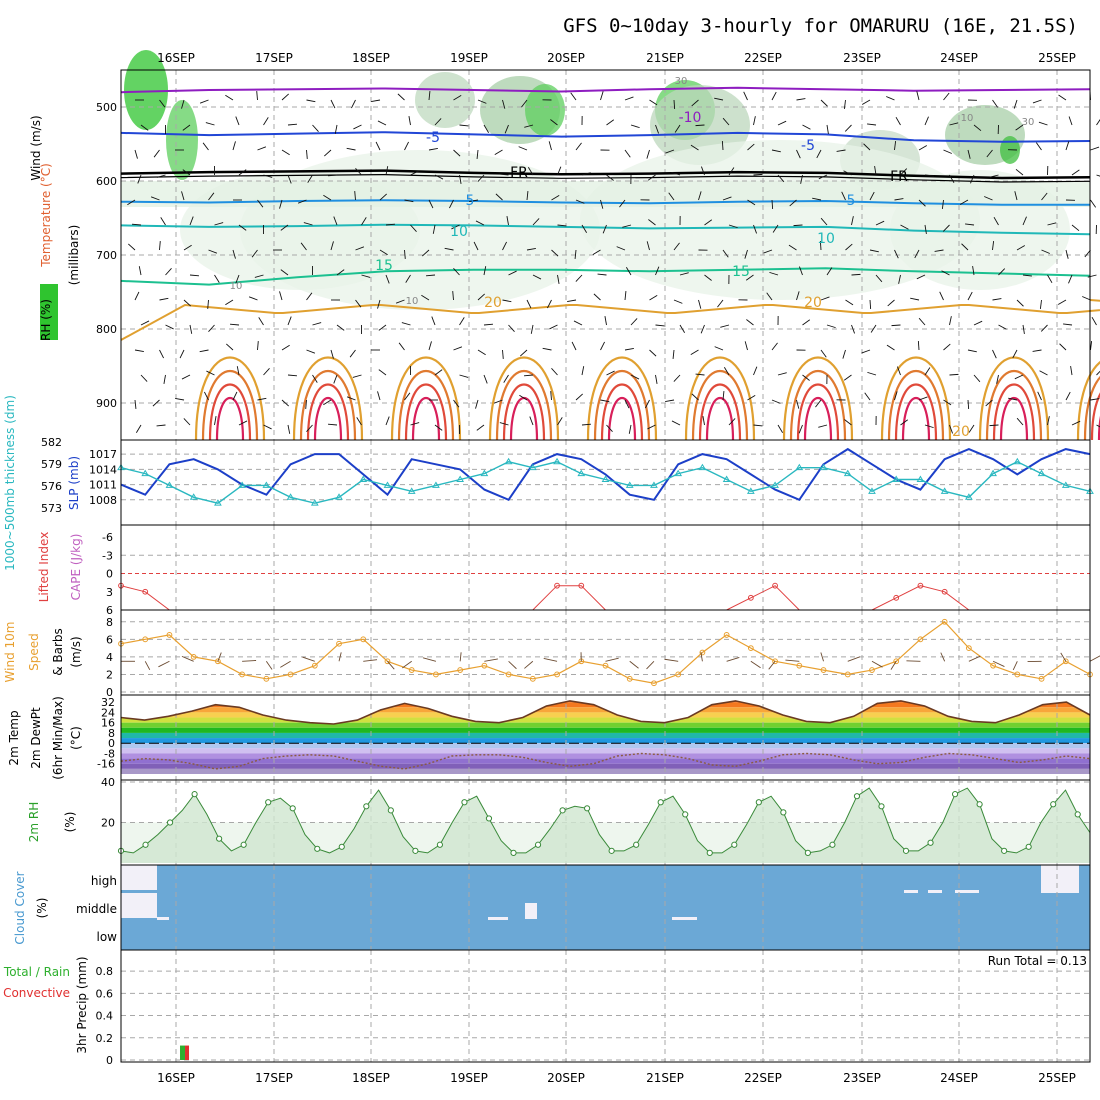 This screenshot has width=1100, height=1100. Describe the element at coordinates (14, 737) in the screenshot. I see `temp-axis-label-1: 2m Temp` at that location.